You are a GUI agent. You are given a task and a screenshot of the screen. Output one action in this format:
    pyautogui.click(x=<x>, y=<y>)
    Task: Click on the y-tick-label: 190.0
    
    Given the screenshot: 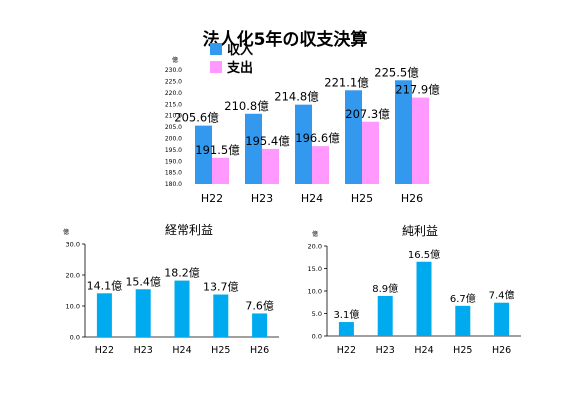 What is the action you would take?
    pyautogui.click(x=173, y=161)
    